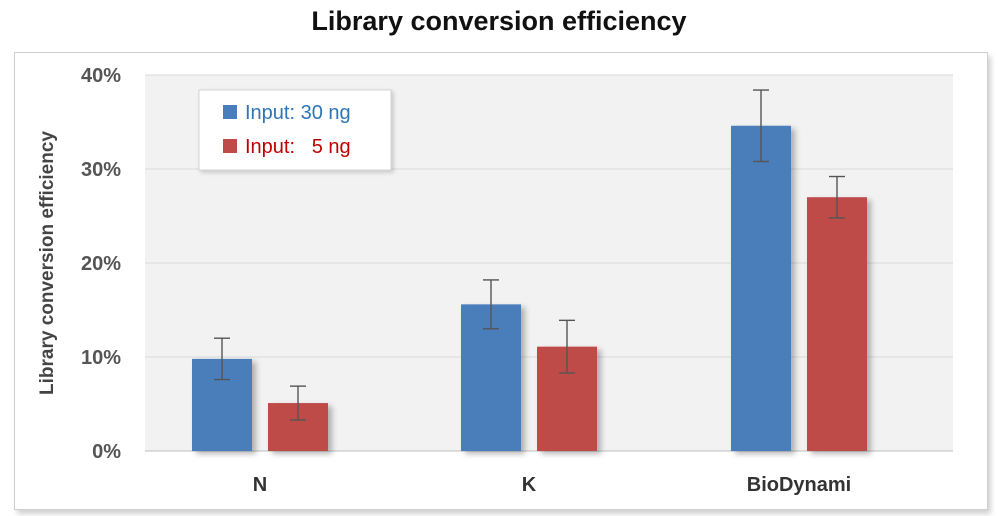 Image resolution: width=998 pixels, height=516 pixels. Describe the element at coordinates (298, 147) in the screenshot. I see `legend-label-5ng: Input: 5 ng` at that location.